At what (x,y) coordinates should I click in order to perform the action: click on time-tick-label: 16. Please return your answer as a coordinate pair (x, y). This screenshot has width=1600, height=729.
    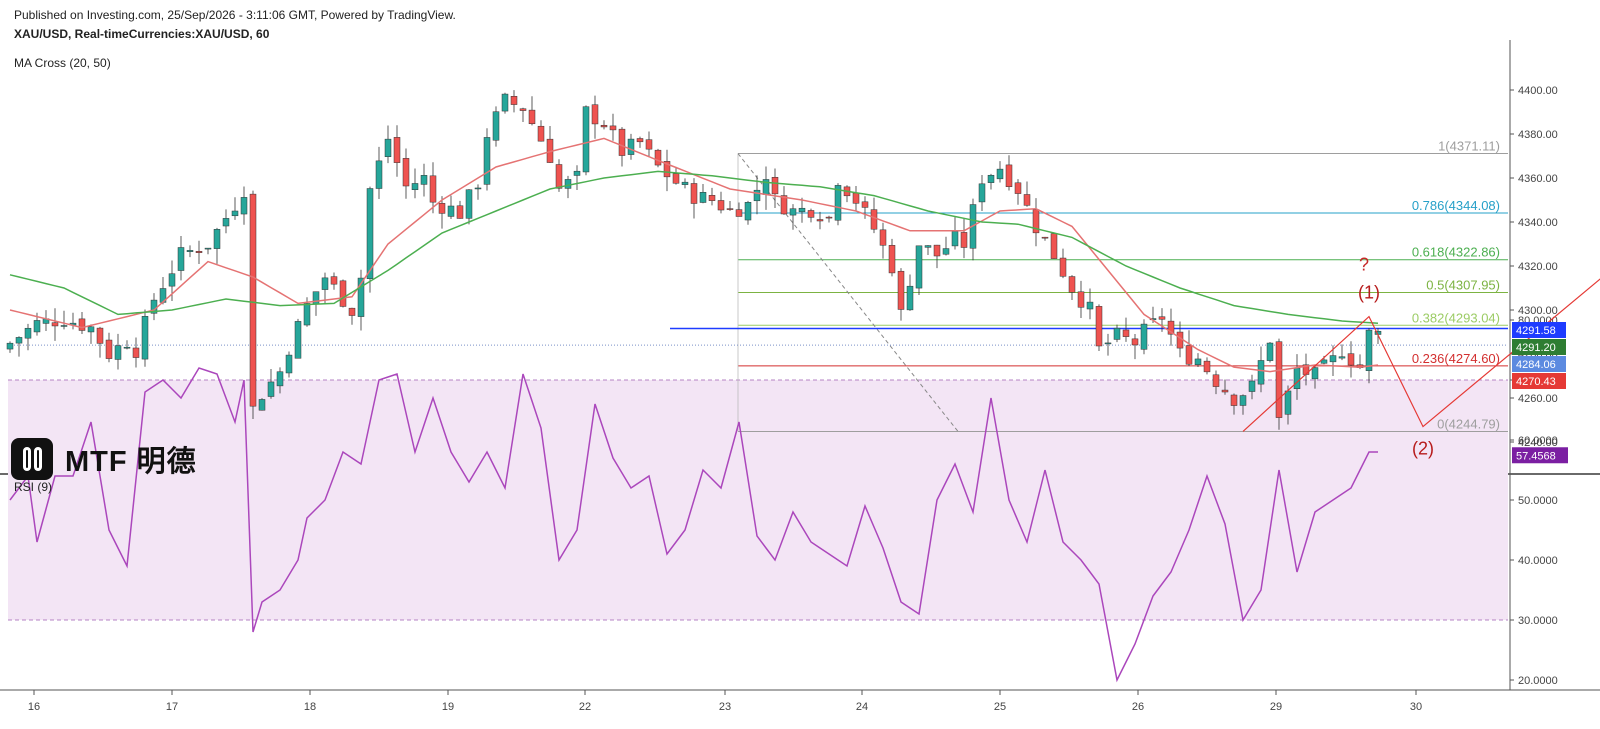
    Looking at the image, I should click on (34, 707).